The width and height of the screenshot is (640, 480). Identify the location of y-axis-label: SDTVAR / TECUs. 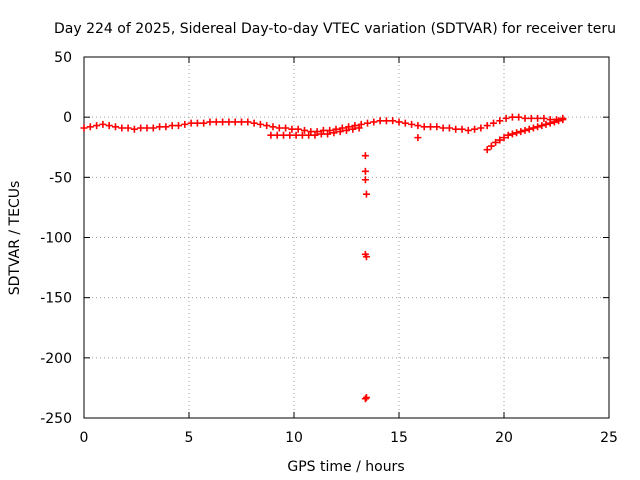
(15, 238).